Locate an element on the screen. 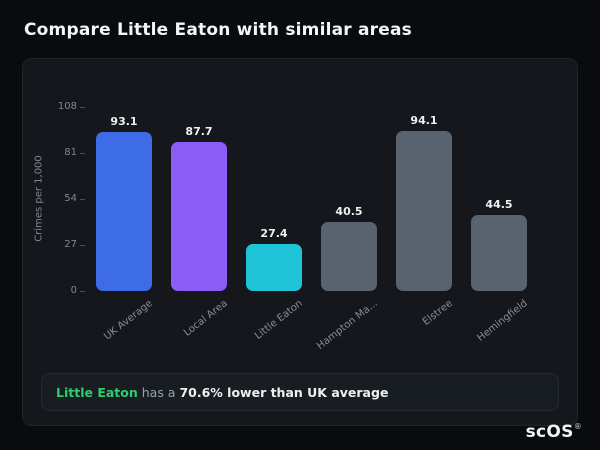 The width and height of the screenshot is (600, 450). bar-little-eaton is located at coordinates (274, 267).